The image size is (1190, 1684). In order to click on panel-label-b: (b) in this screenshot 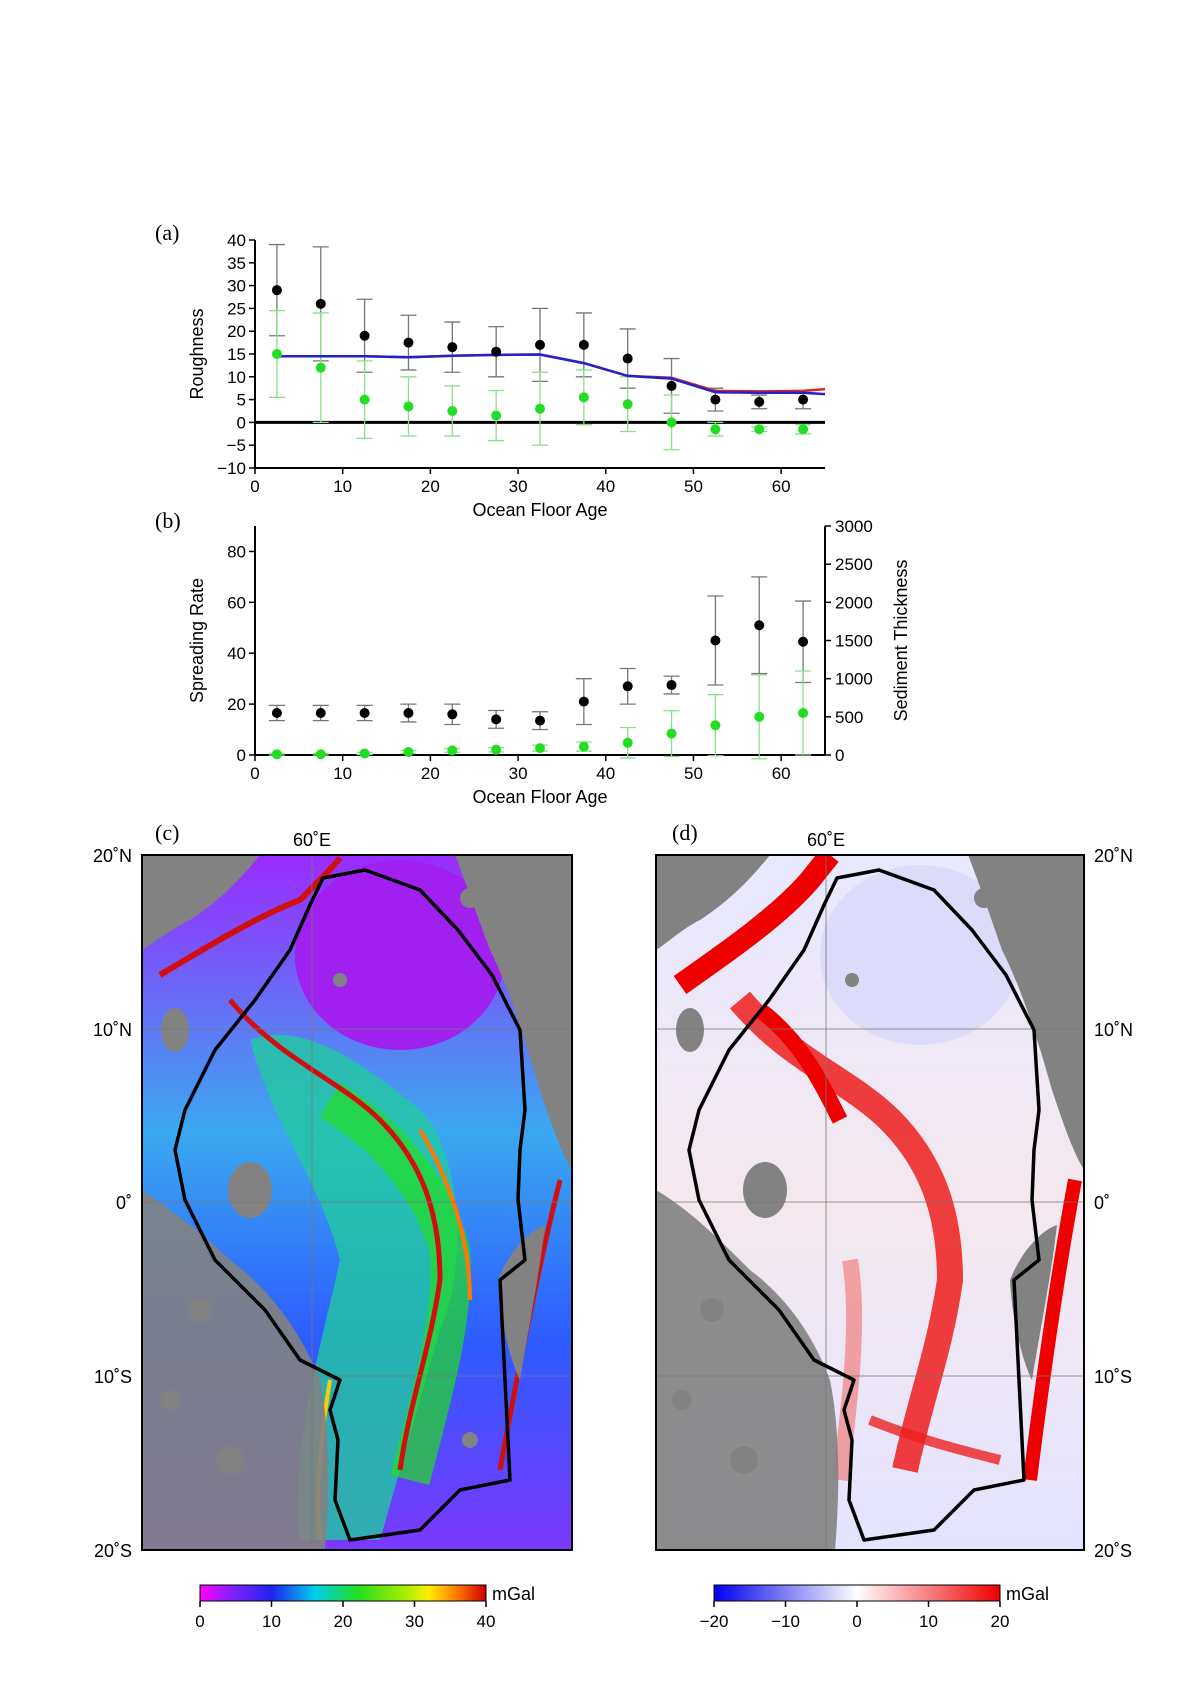, I will do `click(168, 520)`.